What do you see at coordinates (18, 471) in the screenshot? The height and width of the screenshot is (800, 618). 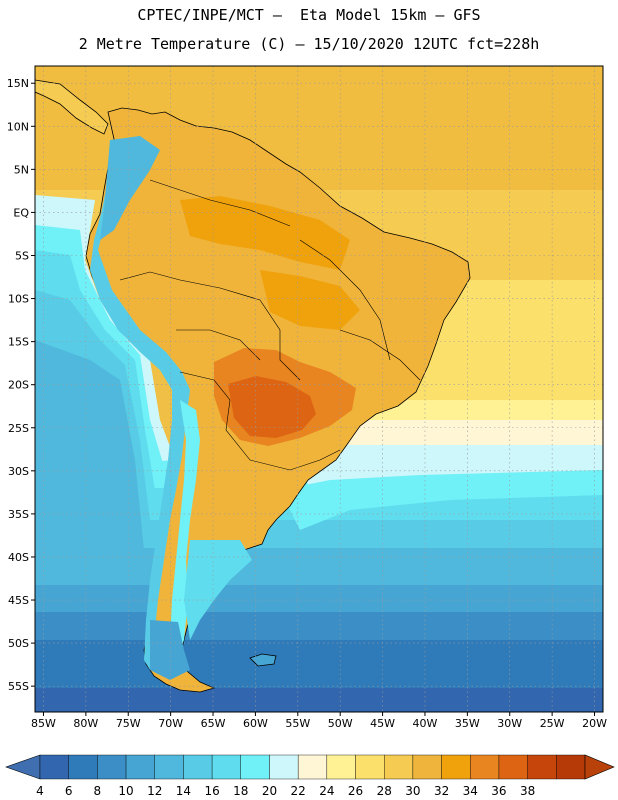 I see `lat-tick-label: 30S` at bounding box center [18, 471].